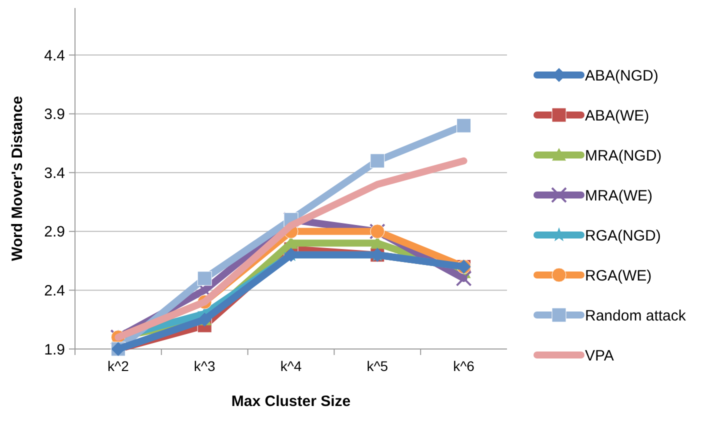 The image size is (717, 421). What do you see at coordinates (377, 366) in the screenshot?
I see `x-tick-label: k^5` at bounding box center [377, 366].